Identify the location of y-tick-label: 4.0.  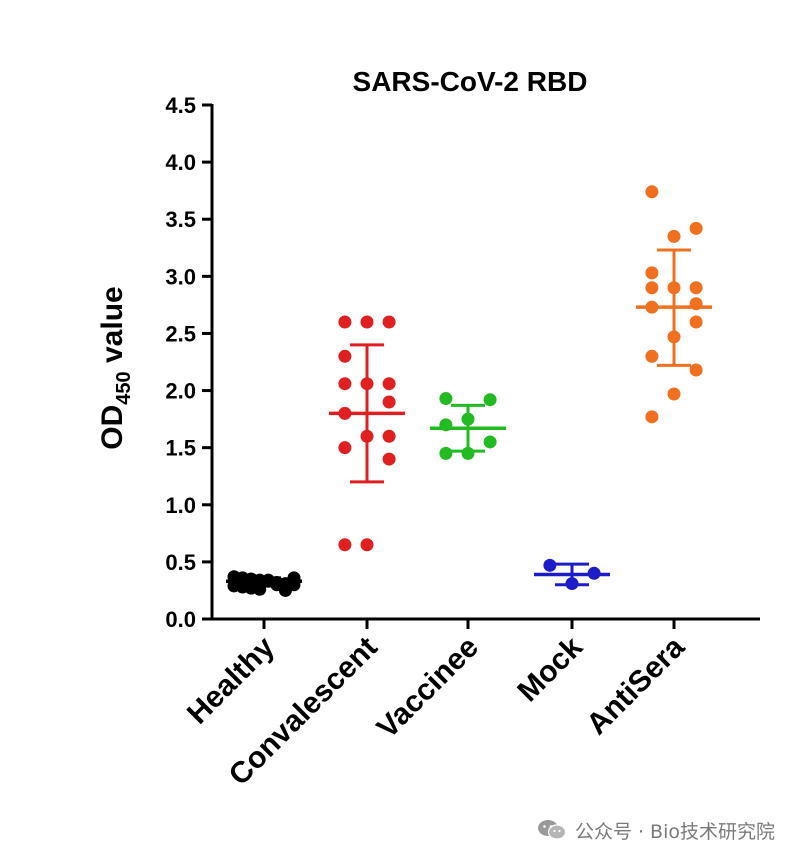
(180, 162).